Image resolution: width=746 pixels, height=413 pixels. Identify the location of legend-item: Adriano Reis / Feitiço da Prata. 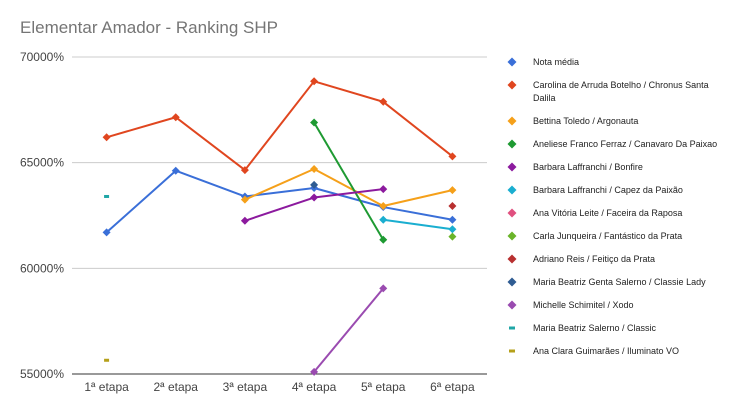
(581, 259).